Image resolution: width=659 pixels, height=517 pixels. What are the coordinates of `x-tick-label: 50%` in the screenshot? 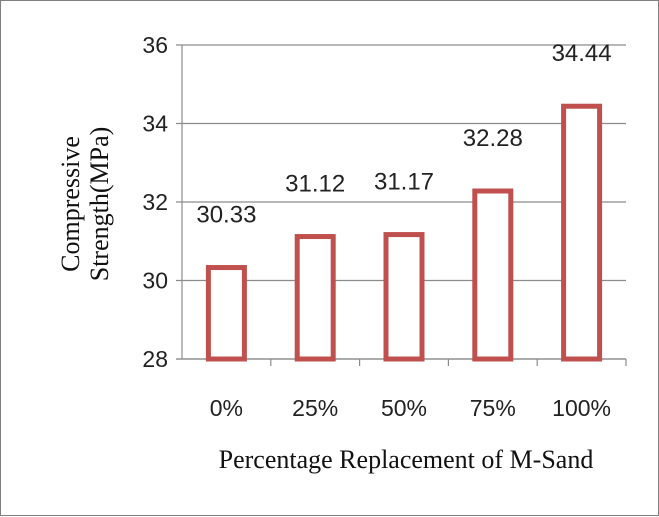 It's located at (404, 408).